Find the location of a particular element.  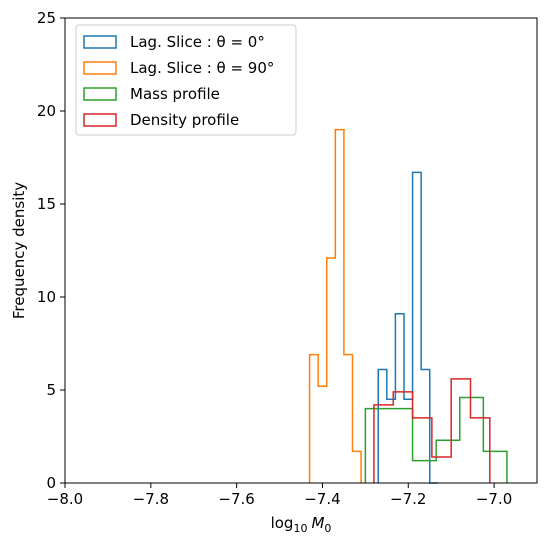

legend-label: Density profile is located at coordinates (184, 120).